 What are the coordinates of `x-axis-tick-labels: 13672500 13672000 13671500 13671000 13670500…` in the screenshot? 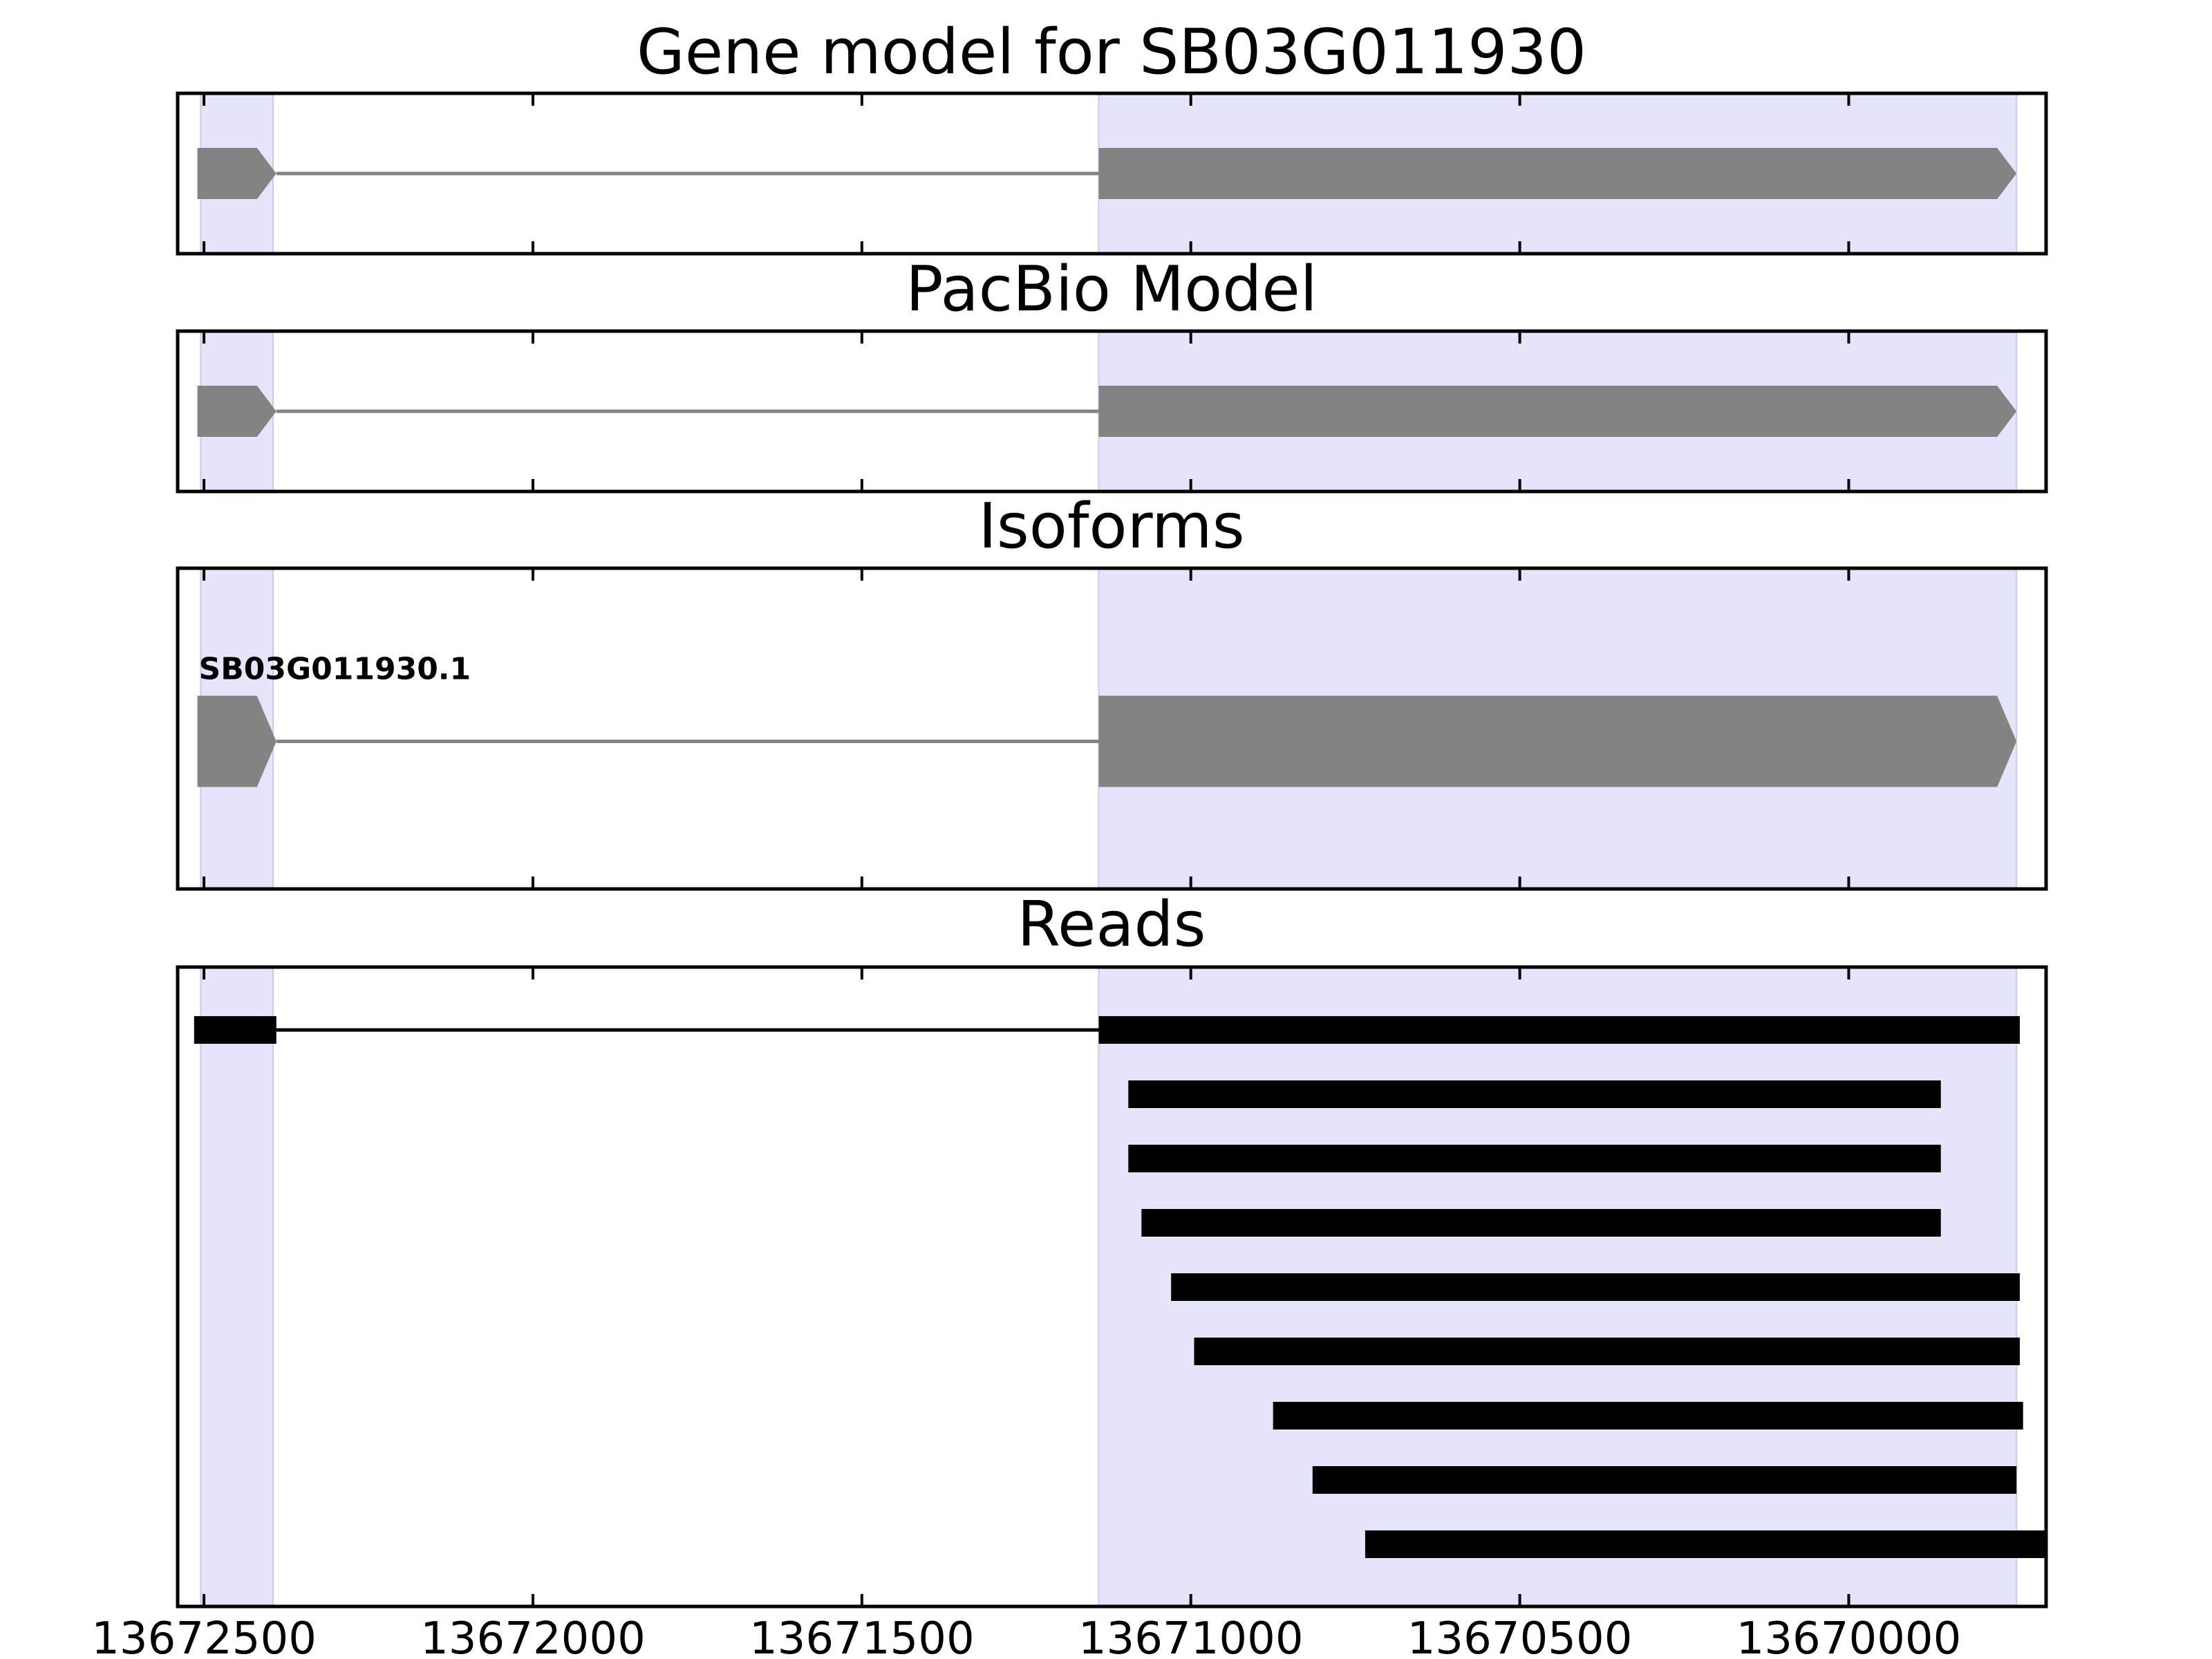 It's located at (1026, 1636).